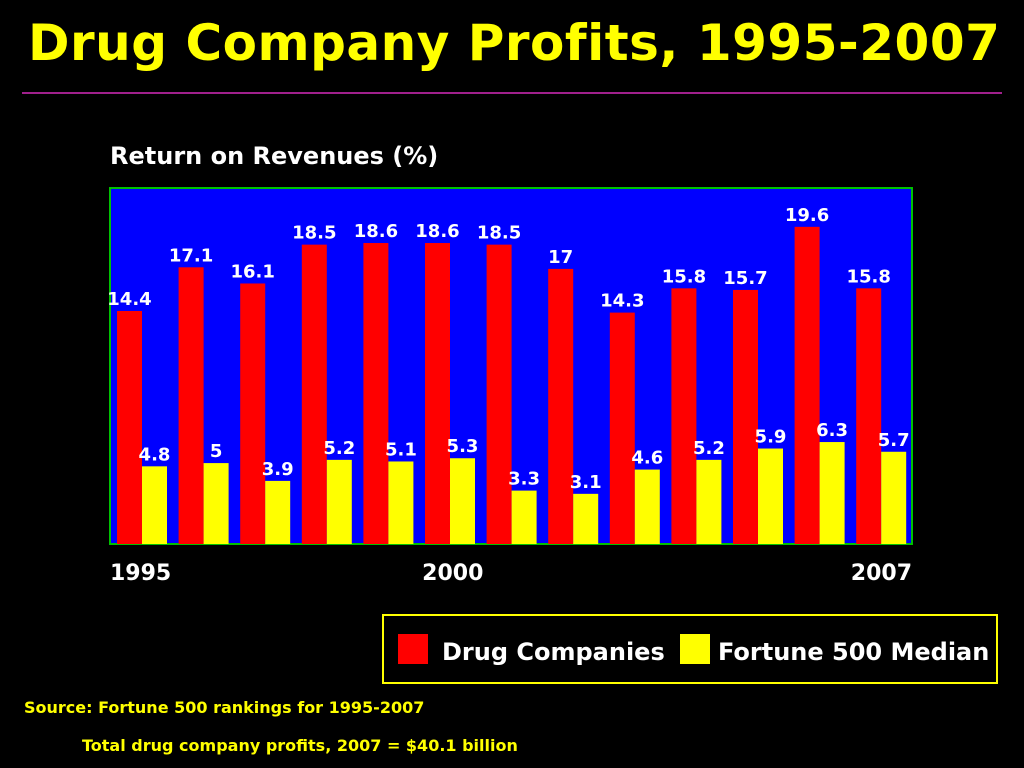  I want to click on bar-fortune500-2003, so click(647, 506).